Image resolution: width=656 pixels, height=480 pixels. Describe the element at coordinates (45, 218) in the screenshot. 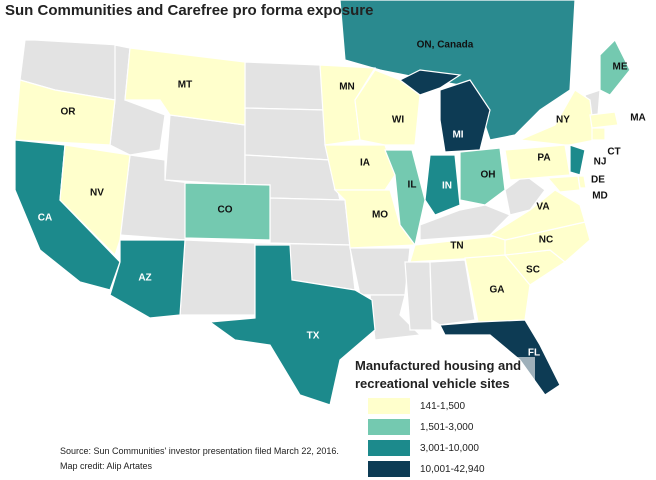

I see `region-label: CA` at that location.